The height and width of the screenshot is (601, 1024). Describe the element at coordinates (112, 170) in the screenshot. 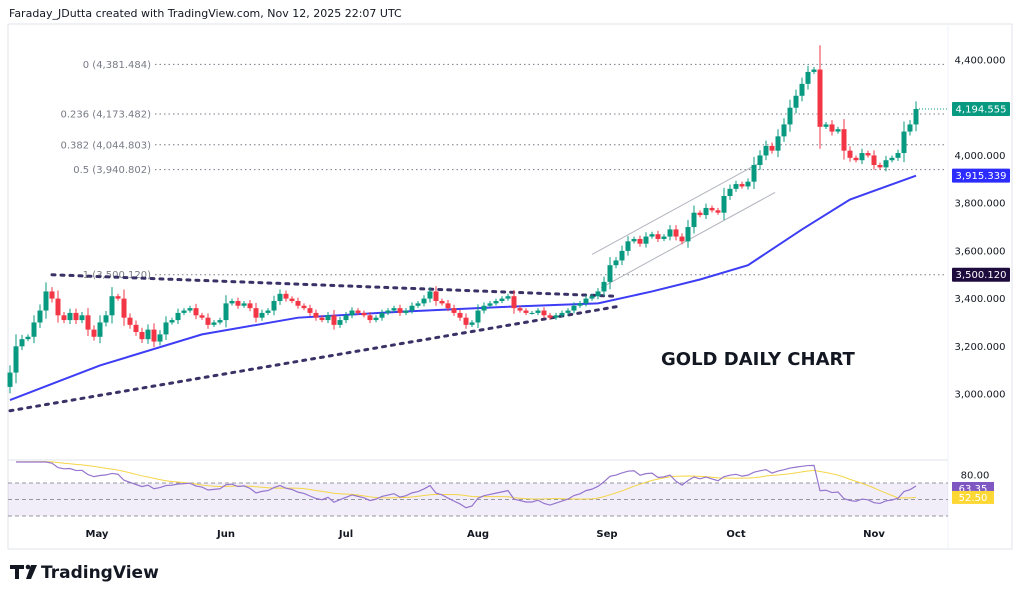

I see `fib-level-label: 0.5 (3,940.802)` at that location.